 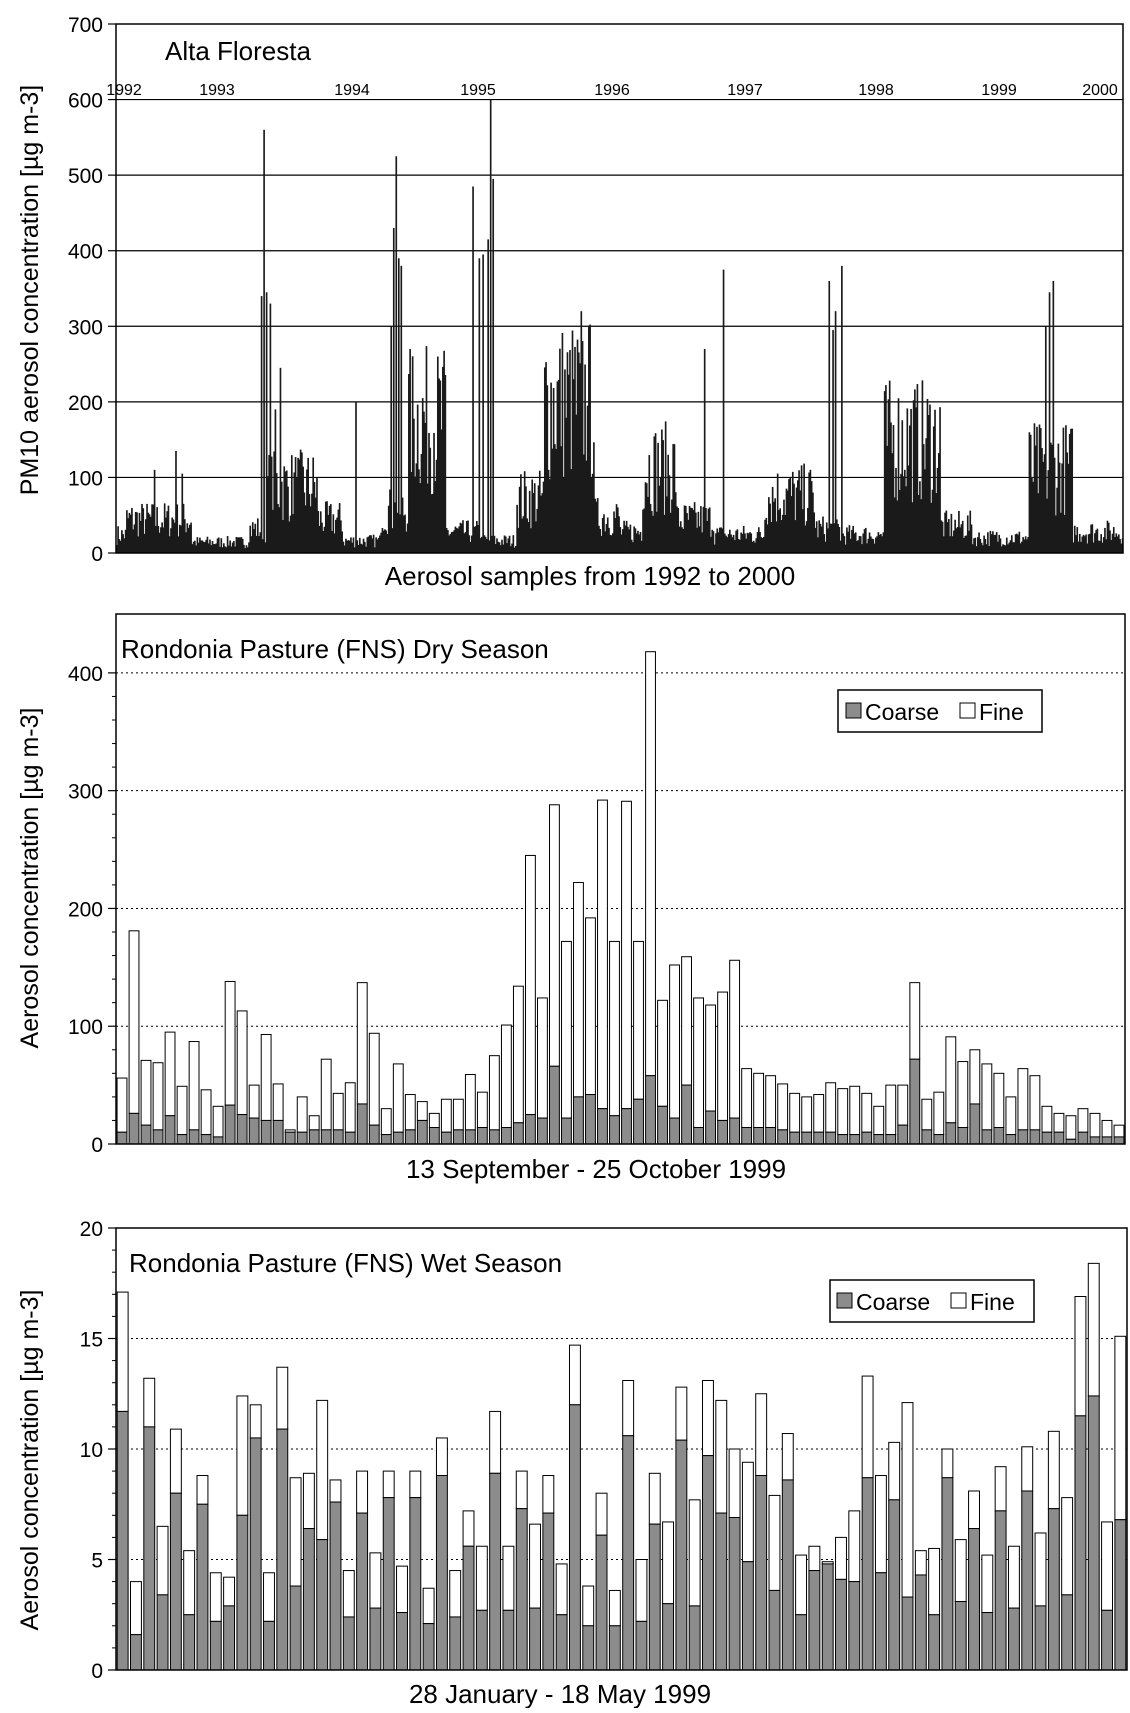 What do you see at coordinates (621, 1449) in the screenshot?
I see `p3-gridlines` at bounding box center [621, 1449].